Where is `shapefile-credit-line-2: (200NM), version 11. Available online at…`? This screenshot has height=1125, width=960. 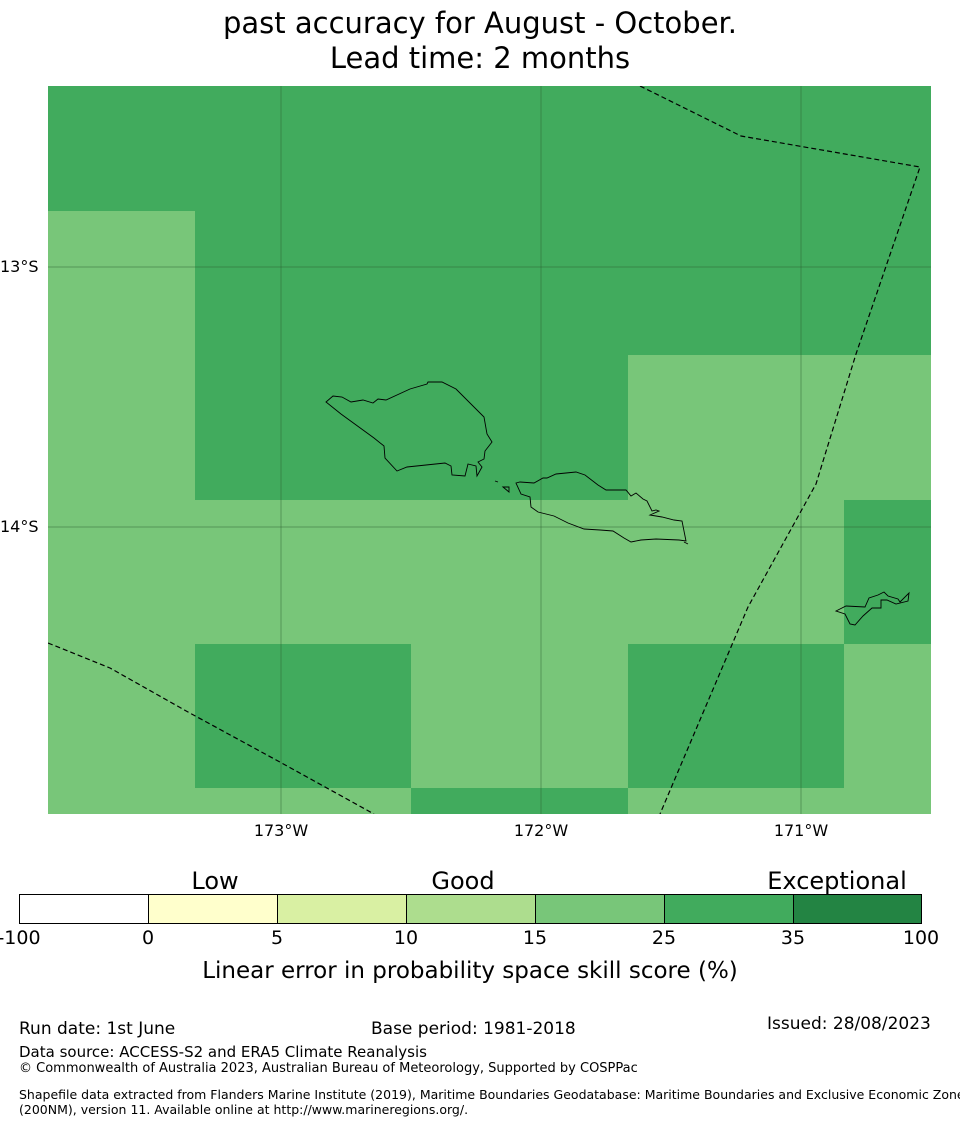
shapefile-credit-line-2: (200NM), version 11. Available online at… is located at coordinates (244, 1109).